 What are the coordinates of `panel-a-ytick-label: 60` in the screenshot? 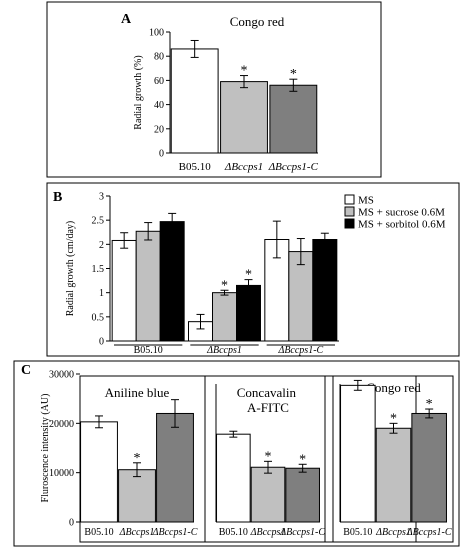 It's located at (159, 81).